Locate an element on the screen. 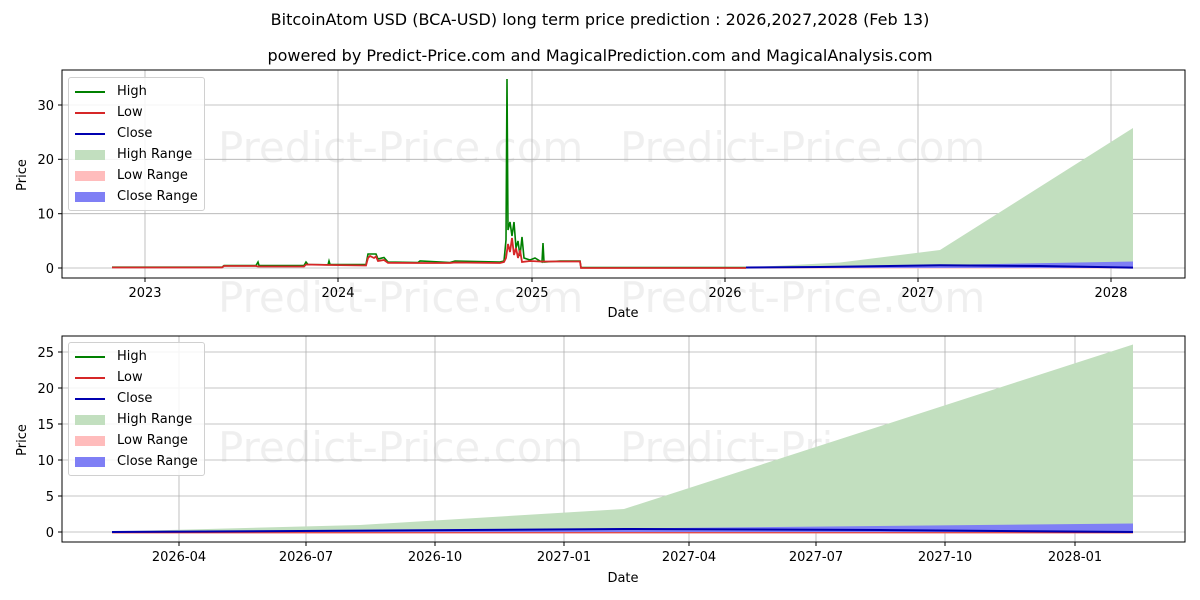 Image resolution: width=1200 pixels, height=600 pixels. svg-text: 2023 is located at coordinates (144, 293).